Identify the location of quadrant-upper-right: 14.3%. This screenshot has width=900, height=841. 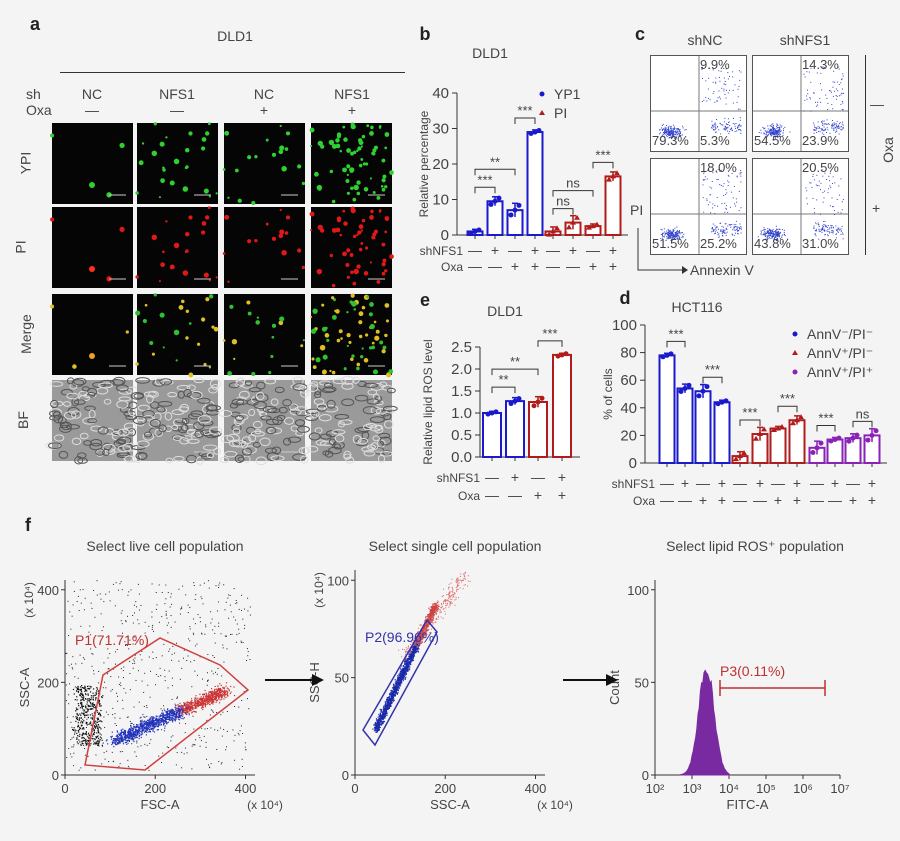
(820, 64).